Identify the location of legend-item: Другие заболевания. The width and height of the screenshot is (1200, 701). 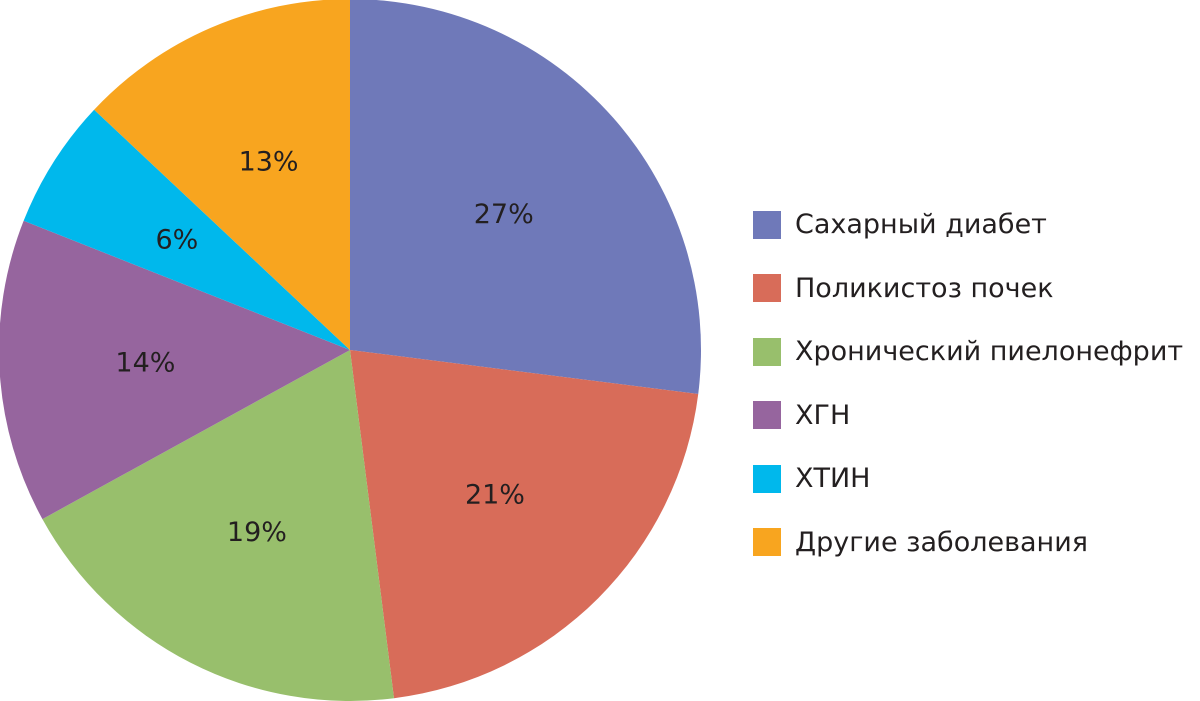
(968, 543).